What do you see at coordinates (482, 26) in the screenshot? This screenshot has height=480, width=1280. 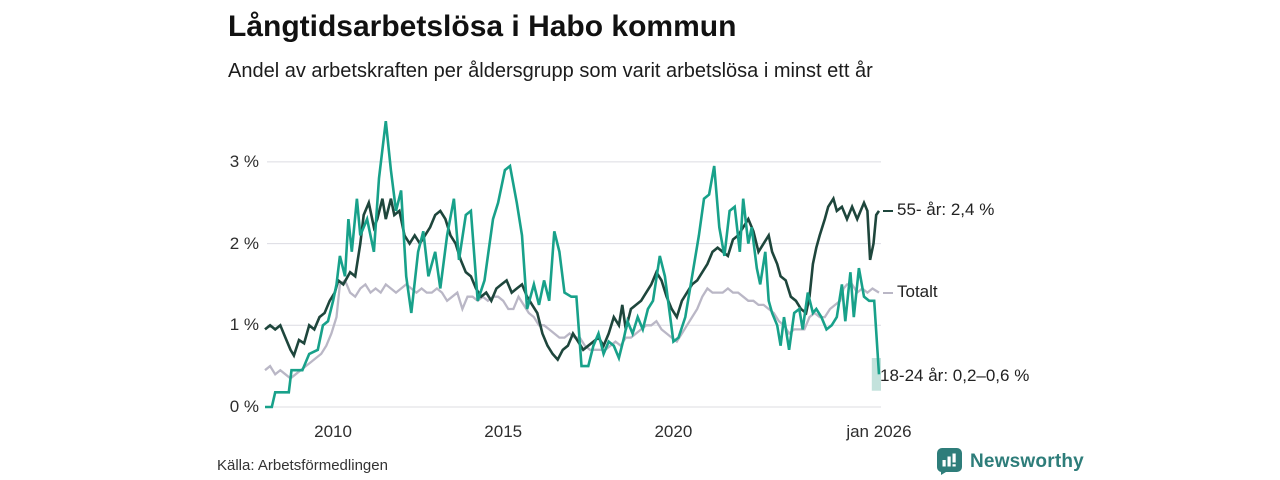 I see `chart-title: Långtidsarbetslösa i Habo kommun` at bounding box center [482, 26].